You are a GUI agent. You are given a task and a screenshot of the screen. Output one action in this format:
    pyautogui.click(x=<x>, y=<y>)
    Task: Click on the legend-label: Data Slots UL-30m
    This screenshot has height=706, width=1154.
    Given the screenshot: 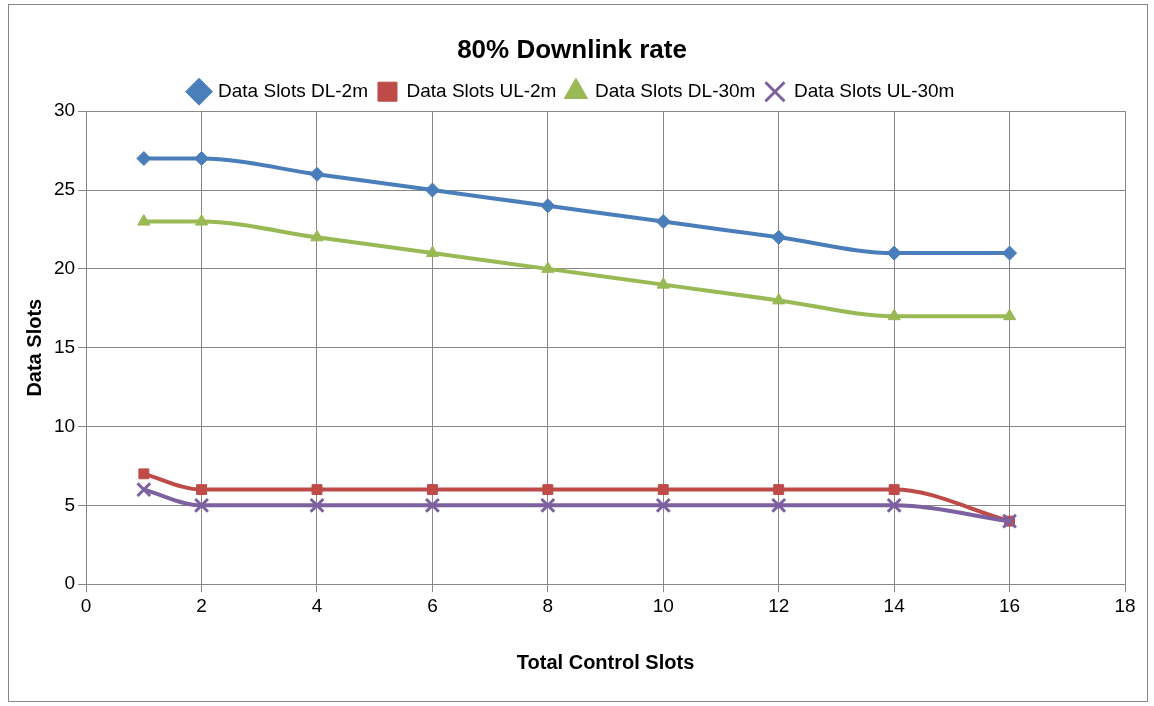 What is the action you would take?
    pyautogui.click(x=874, y=90)
    